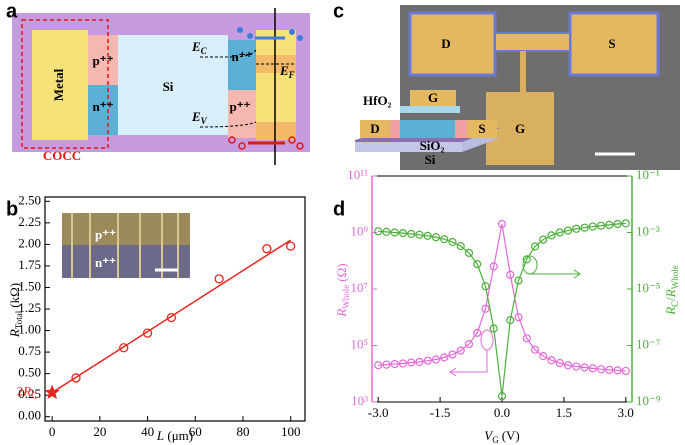 The width and height of the screenshot is (685, 445). I want to click on y-tick-label: 0.25, so click(29, 393).